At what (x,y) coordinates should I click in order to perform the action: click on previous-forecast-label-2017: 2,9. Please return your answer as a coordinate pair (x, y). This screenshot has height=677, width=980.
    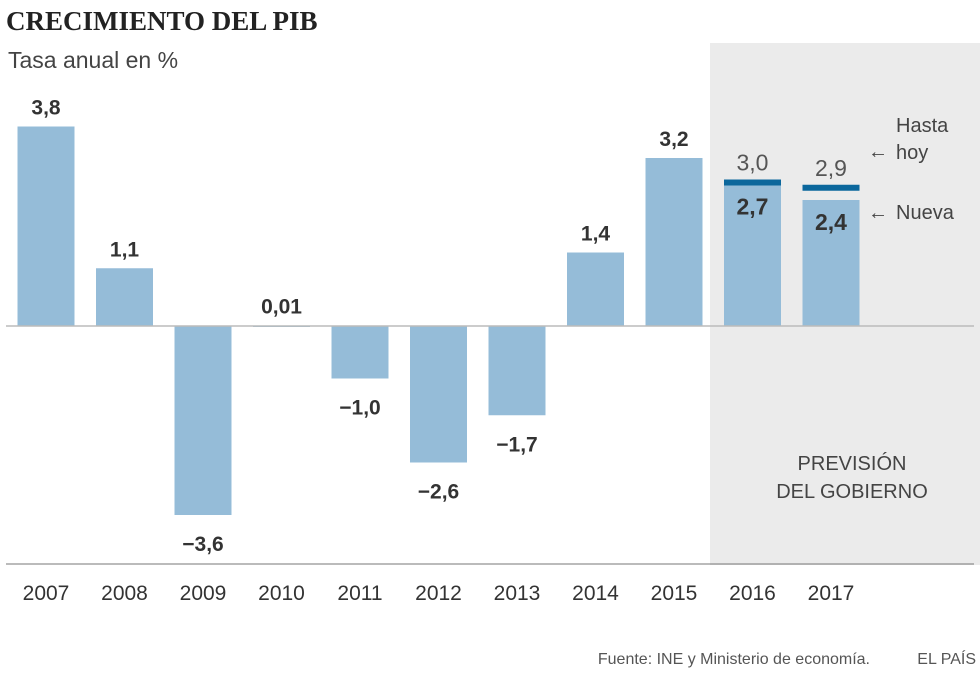
    Looking at the image, I should click on (831, 168).